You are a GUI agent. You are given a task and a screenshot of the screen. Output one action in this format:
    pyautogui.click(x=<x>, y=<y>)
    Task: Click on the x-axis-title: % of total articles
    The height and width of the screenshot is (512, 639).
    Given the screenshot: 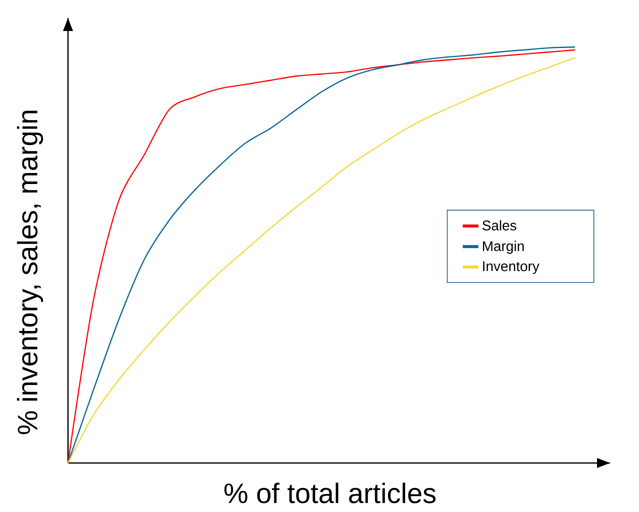 What is the action you would take?
    pyautogui.click(x=330, y=493)
    